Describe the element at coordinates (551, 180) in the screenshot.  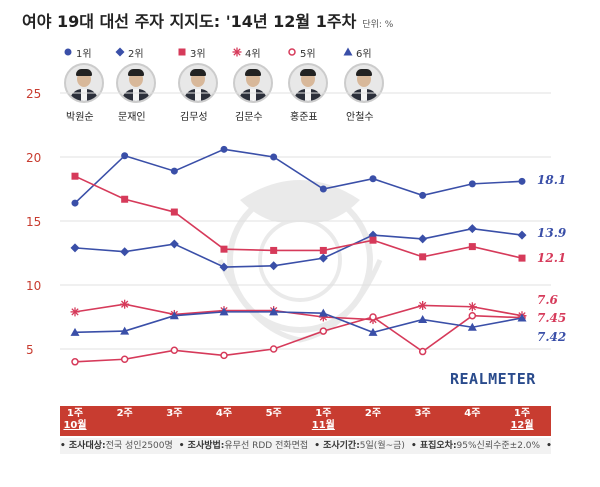
I see `end-value-label: 18.1` at that location.